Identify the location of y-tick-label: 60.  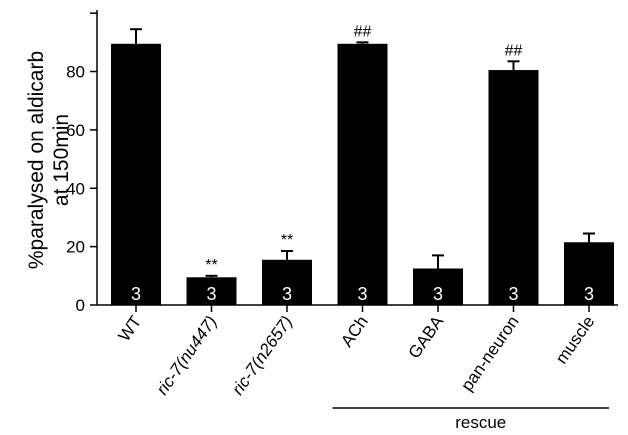
(75, 130).